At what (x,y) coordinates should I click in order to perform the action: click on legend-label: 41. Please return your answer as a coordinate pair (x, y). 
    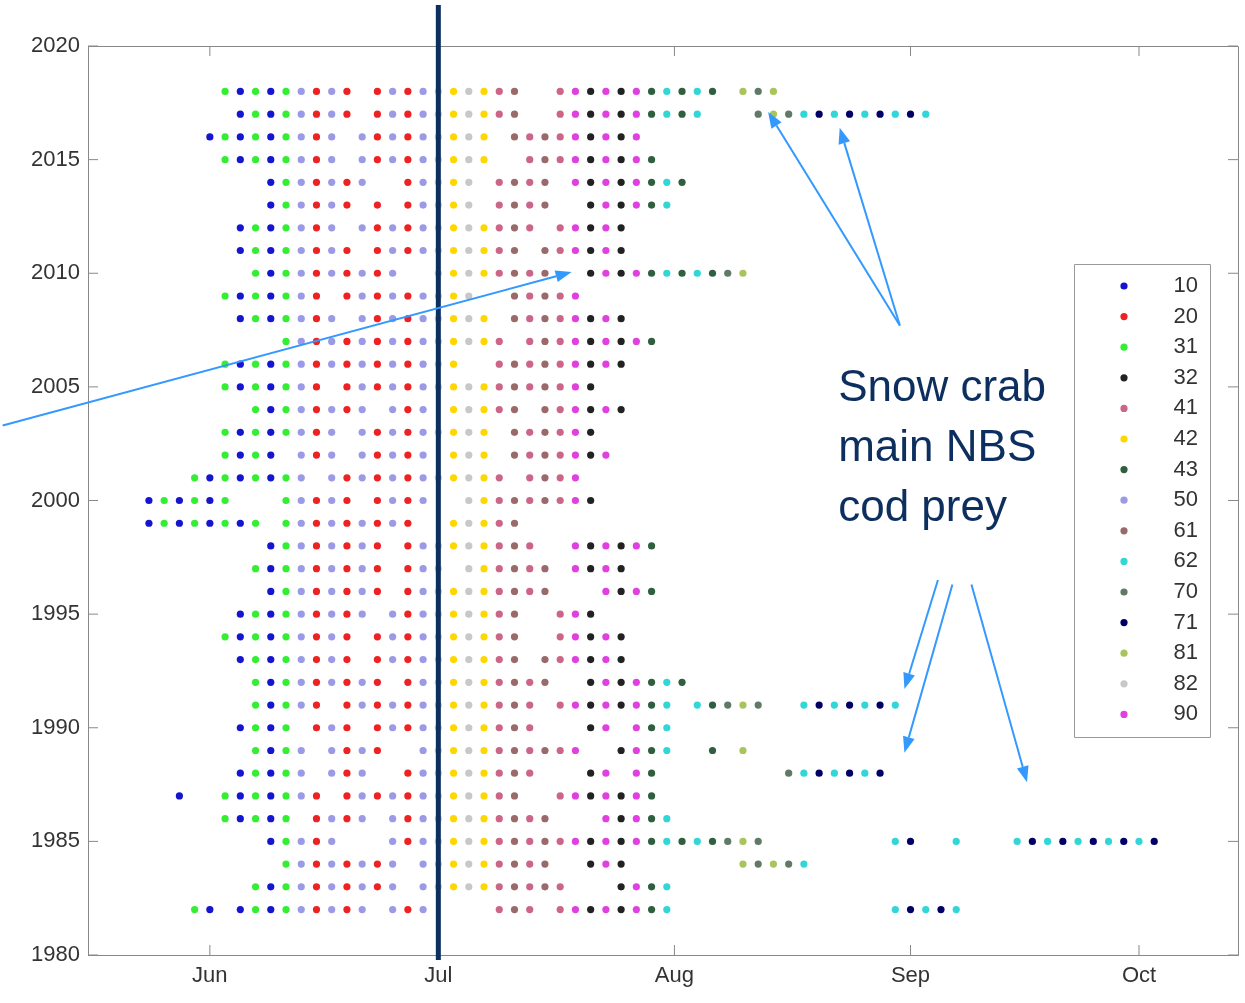
    Looking at the image, I should click on (1185, 407).